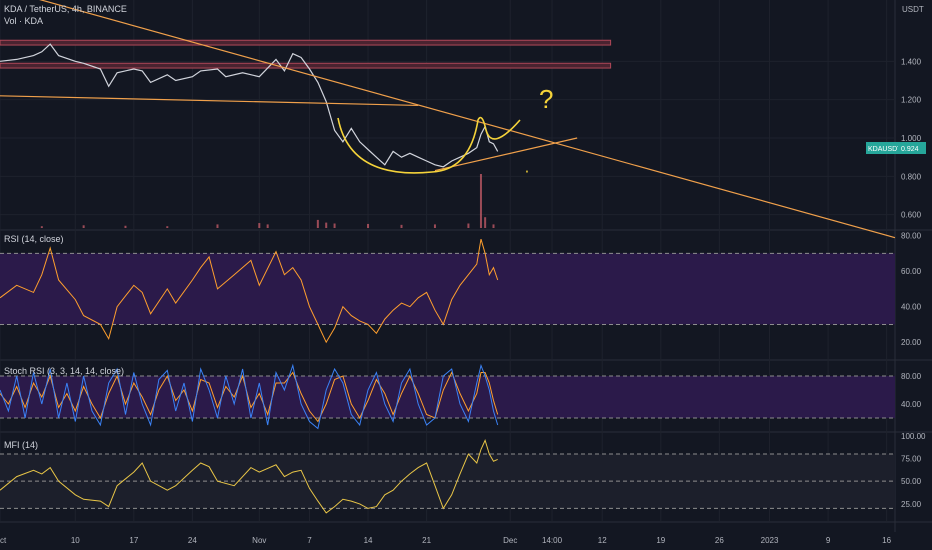 The image size is (932, 550). I want to click on stochrsi-tick-label: 80.00, so click(911, 376).